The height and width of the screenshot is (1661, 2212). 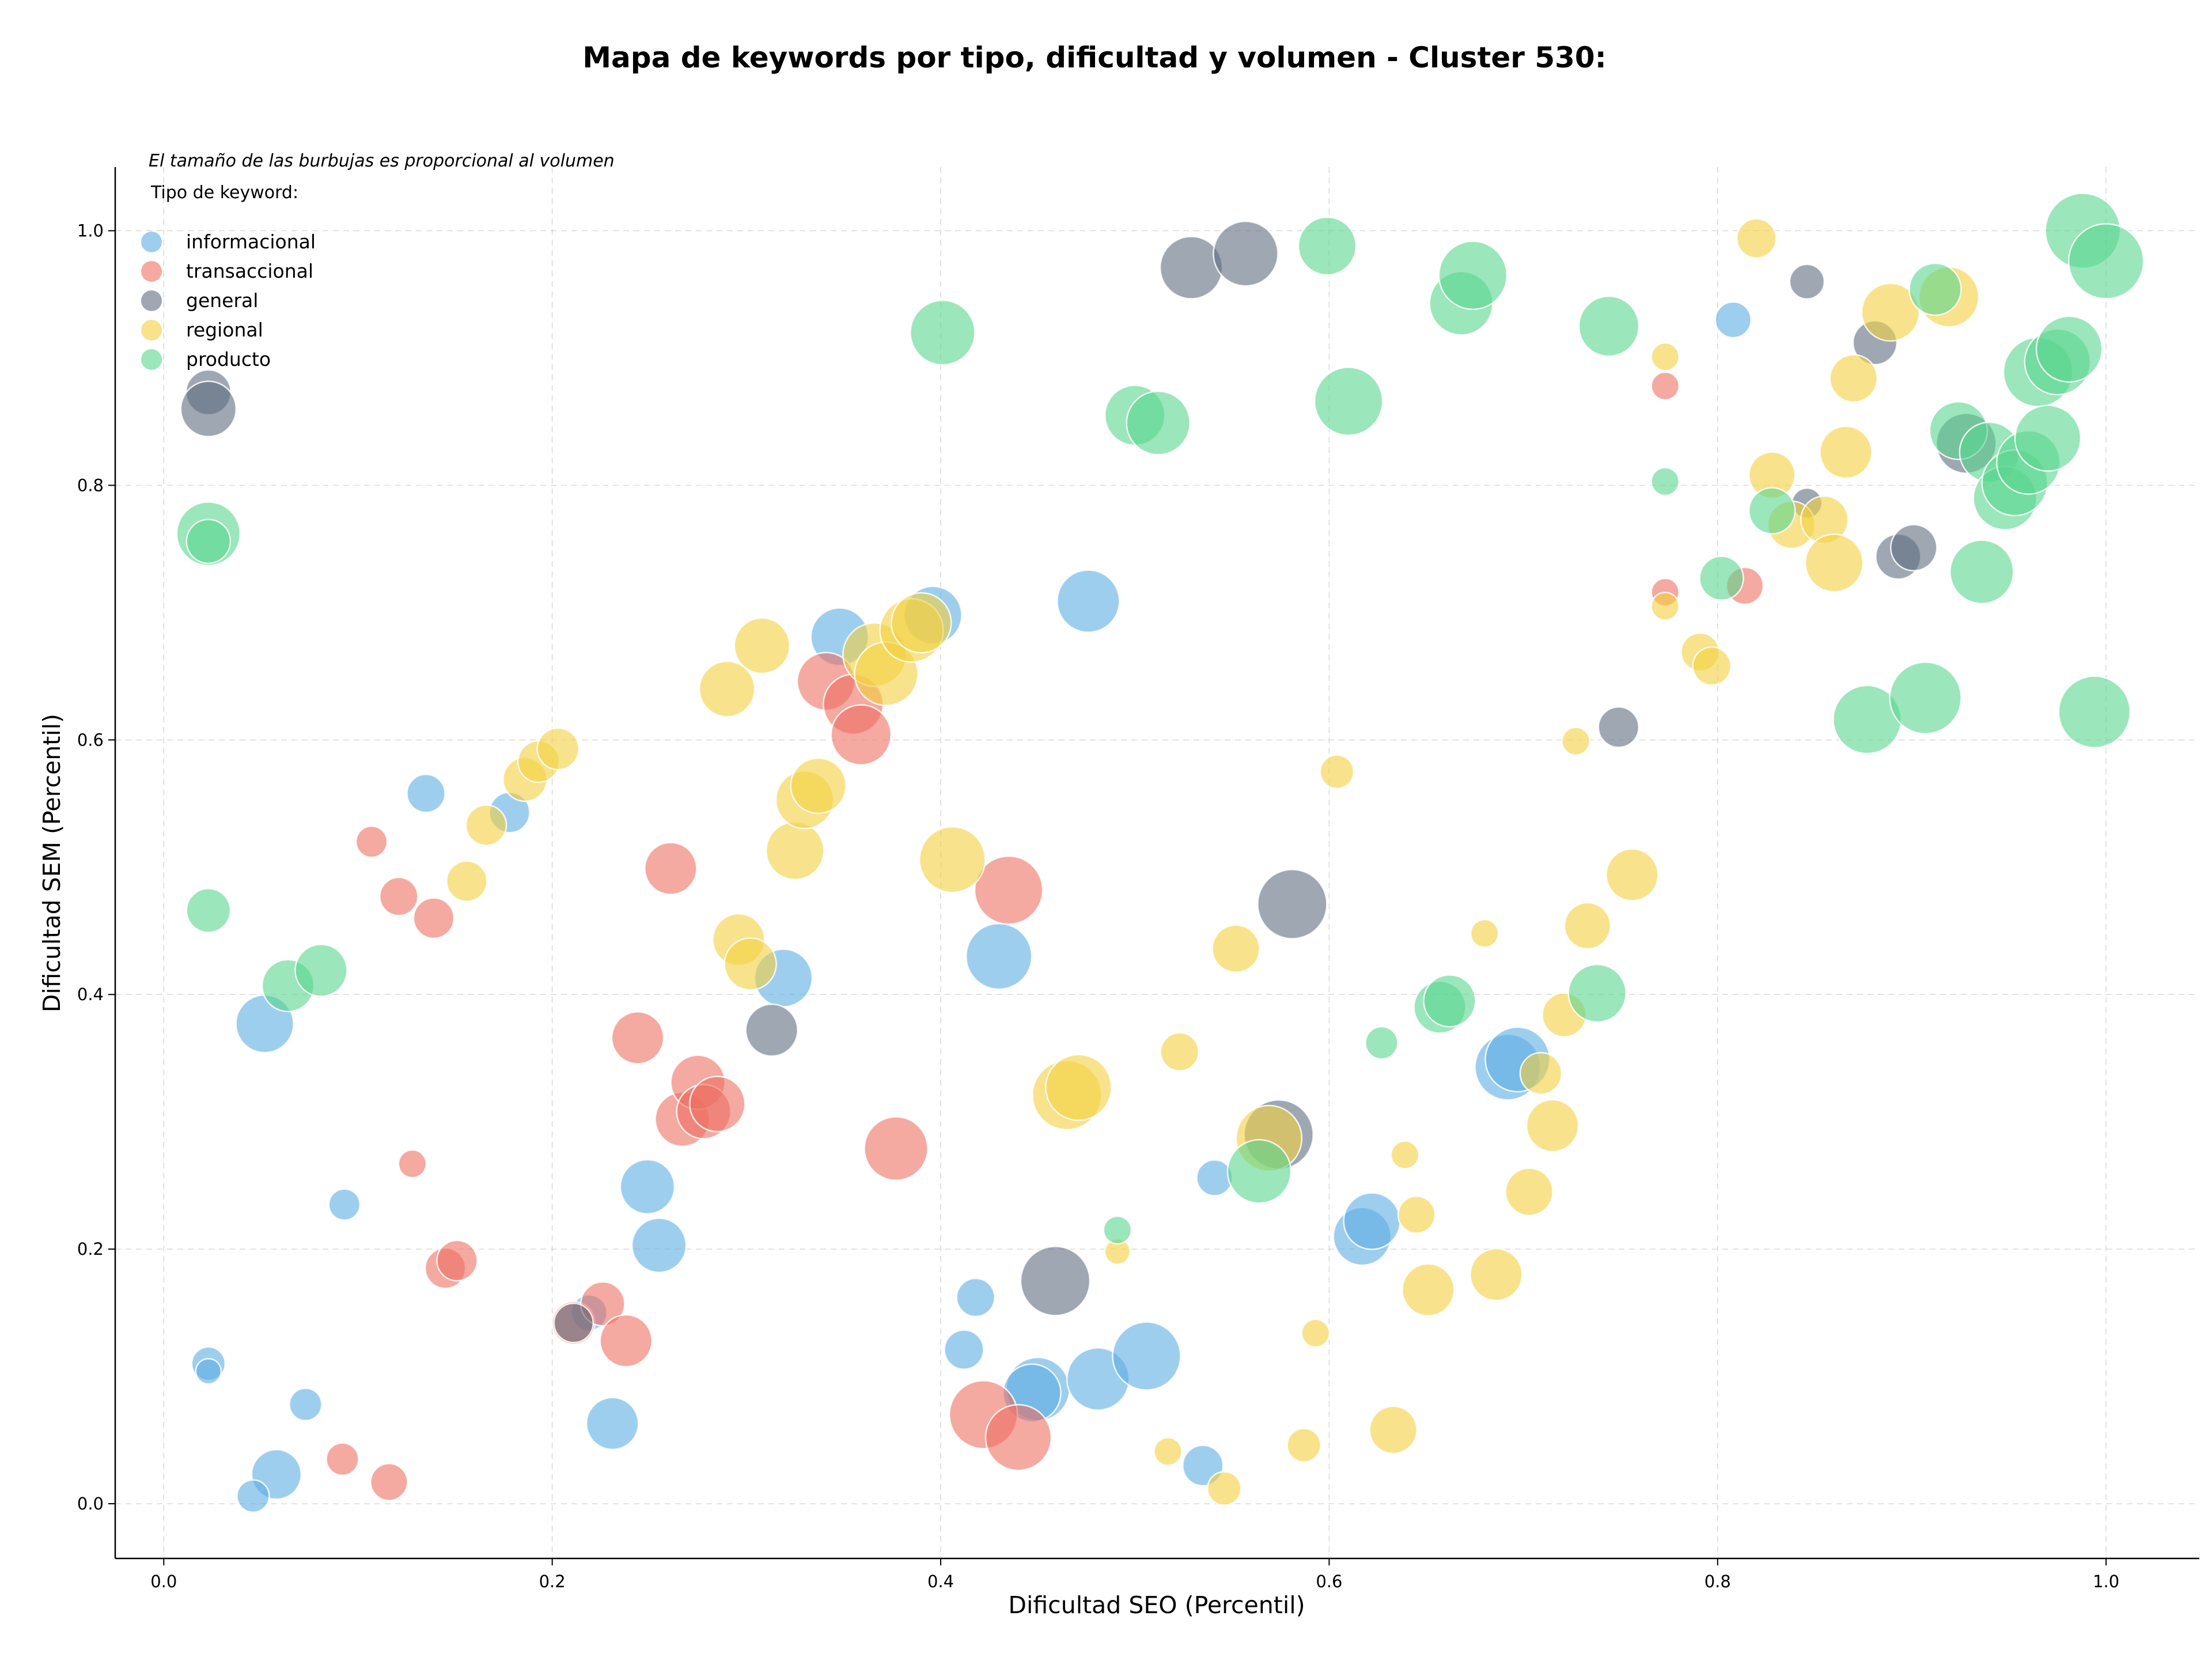 I want to click on x-tick-label: 0.6, so click(x=1329, y=1581).